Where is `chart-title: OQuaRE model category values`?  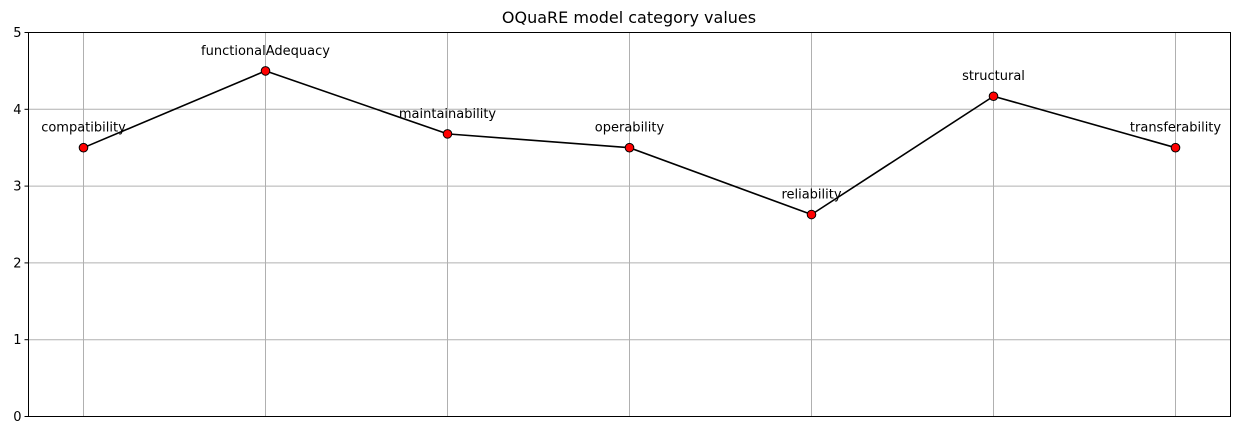
chart-title: OQuaRE model category values is located at coordinates (629, 17).